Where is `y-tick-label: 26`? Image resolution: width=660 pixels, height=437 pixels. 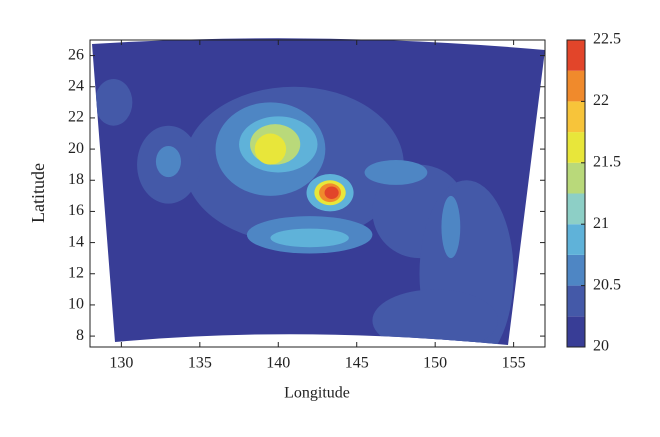
y-tick-label: 26 is located at coordinates (76, 54).